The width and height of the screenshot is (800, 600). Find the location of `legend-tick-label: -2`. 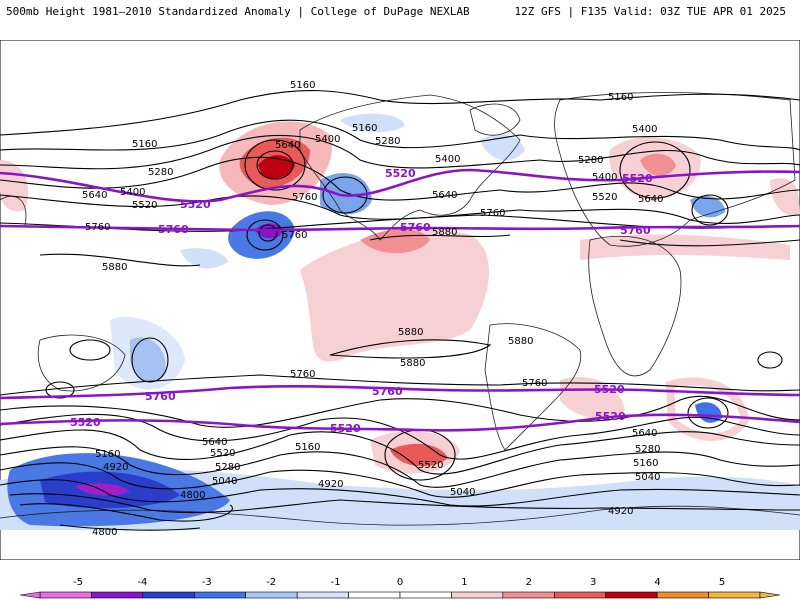

legend-tick-label: -2 is located at coordinates (271, 582).